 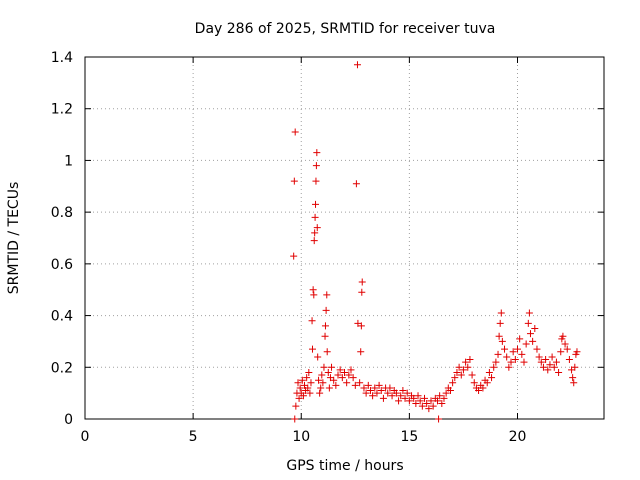 I want to click on y-tick-label: 0.6, so click(x=62, y=265).